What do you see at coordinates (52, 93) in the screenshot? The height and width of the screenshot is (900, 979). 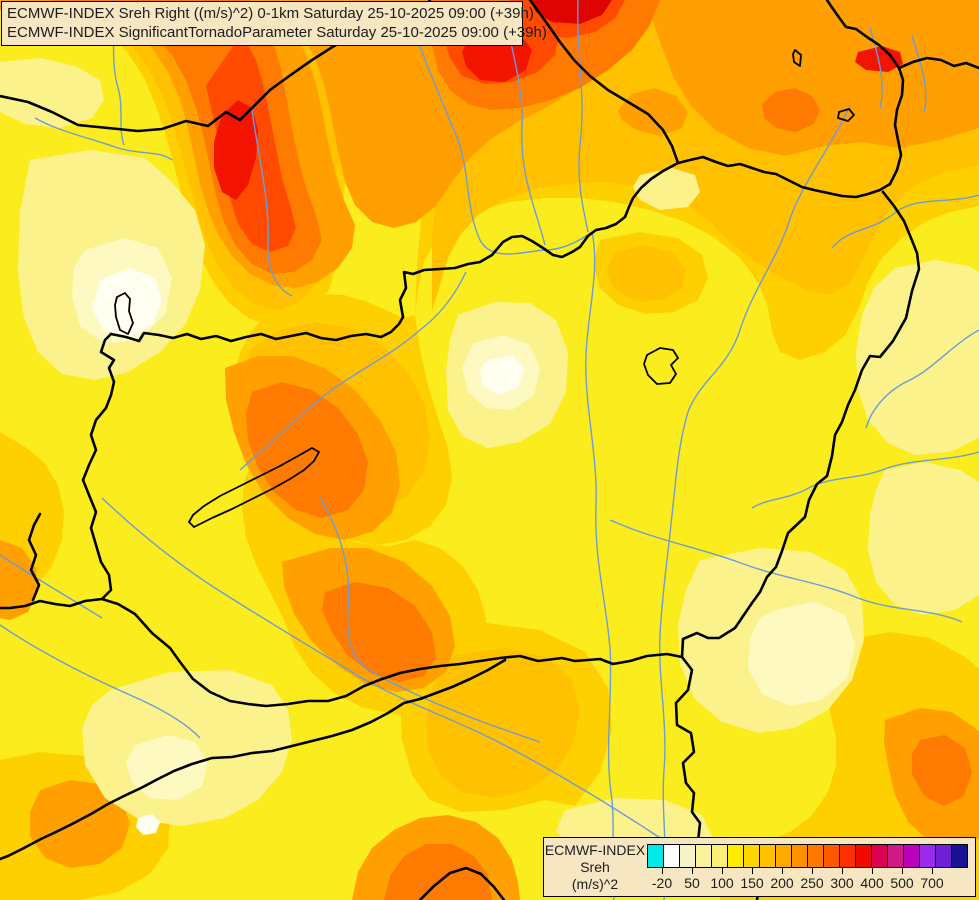 I see `pale-northwest-corner` at bounding box center [52, 93].